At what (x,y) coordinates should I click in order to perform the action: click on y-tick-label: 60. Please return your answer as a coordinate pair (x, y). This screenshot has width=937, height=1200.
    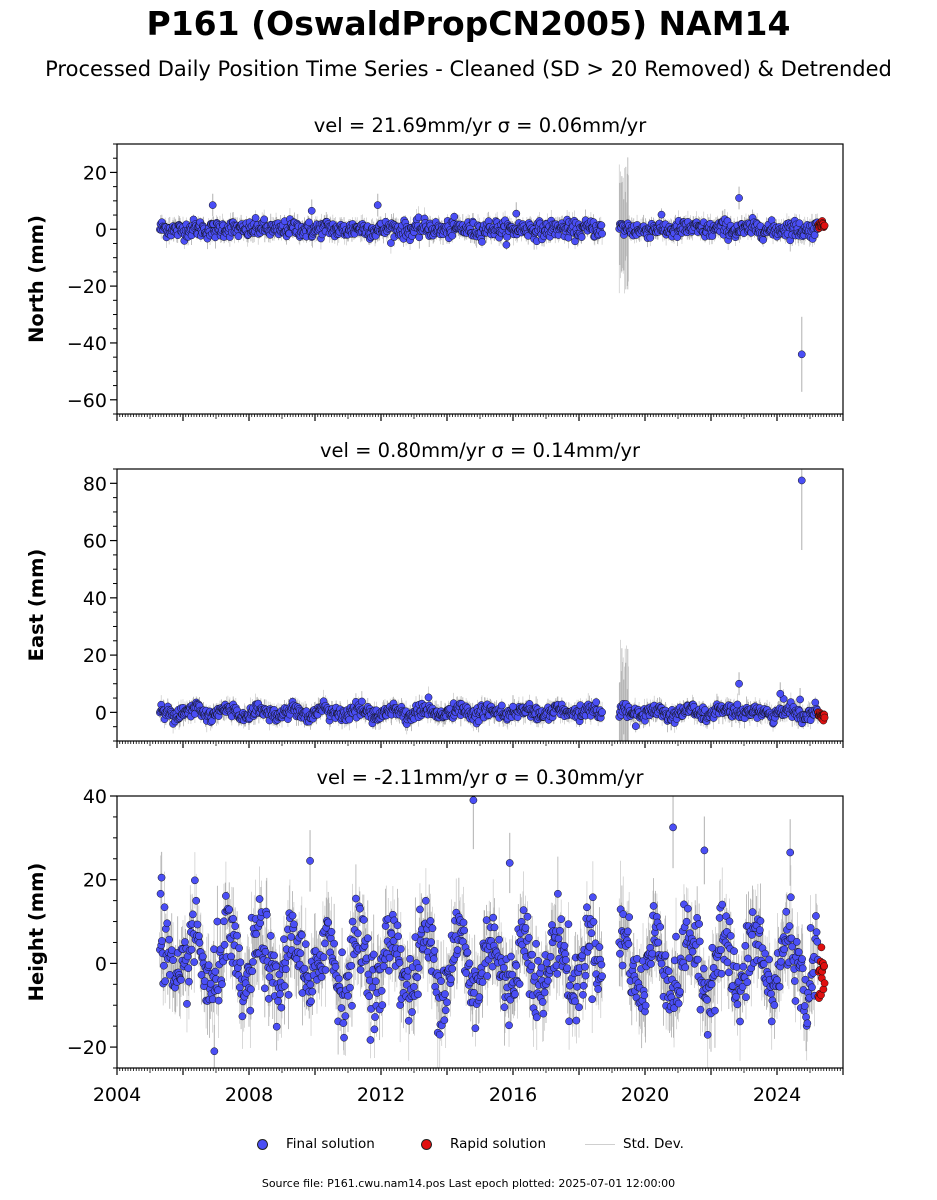
    Looking at the image, I should click on (95, 542).